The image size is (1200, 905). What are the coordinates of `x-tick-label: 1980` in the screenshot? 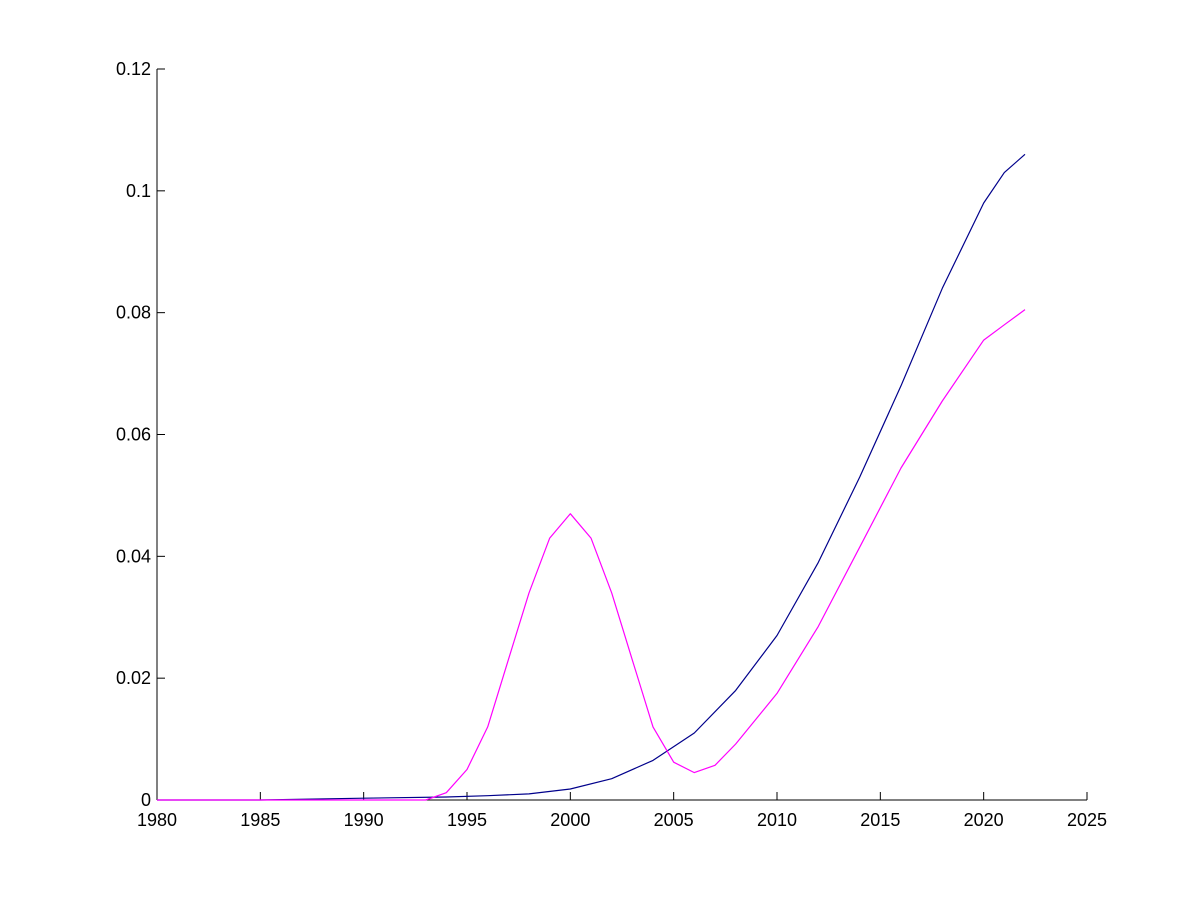 It's located at (157, 820).